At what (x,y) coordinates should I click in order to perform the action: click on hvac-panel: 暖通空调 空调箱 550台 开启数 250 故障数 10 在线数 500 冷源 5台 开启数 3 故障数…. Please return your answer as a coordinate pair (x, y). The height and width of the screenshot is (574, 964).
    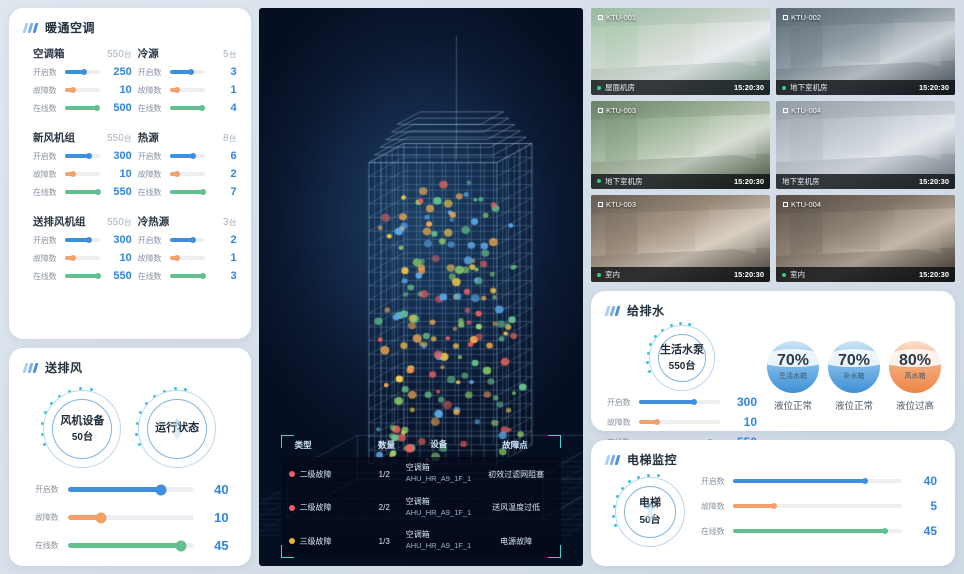
    Looking at the image, I should click on (130, 173).